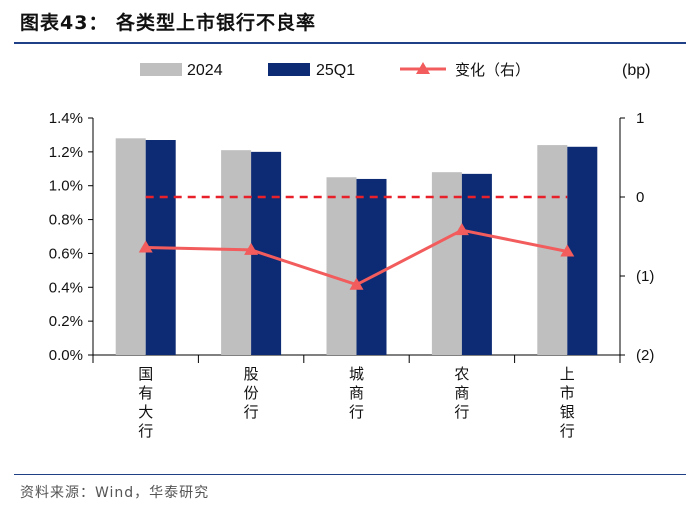  What do you see at coordinates (145, 374) in the screenshot?
I see `category-label-char: 国` at bounding box center [145, 374].